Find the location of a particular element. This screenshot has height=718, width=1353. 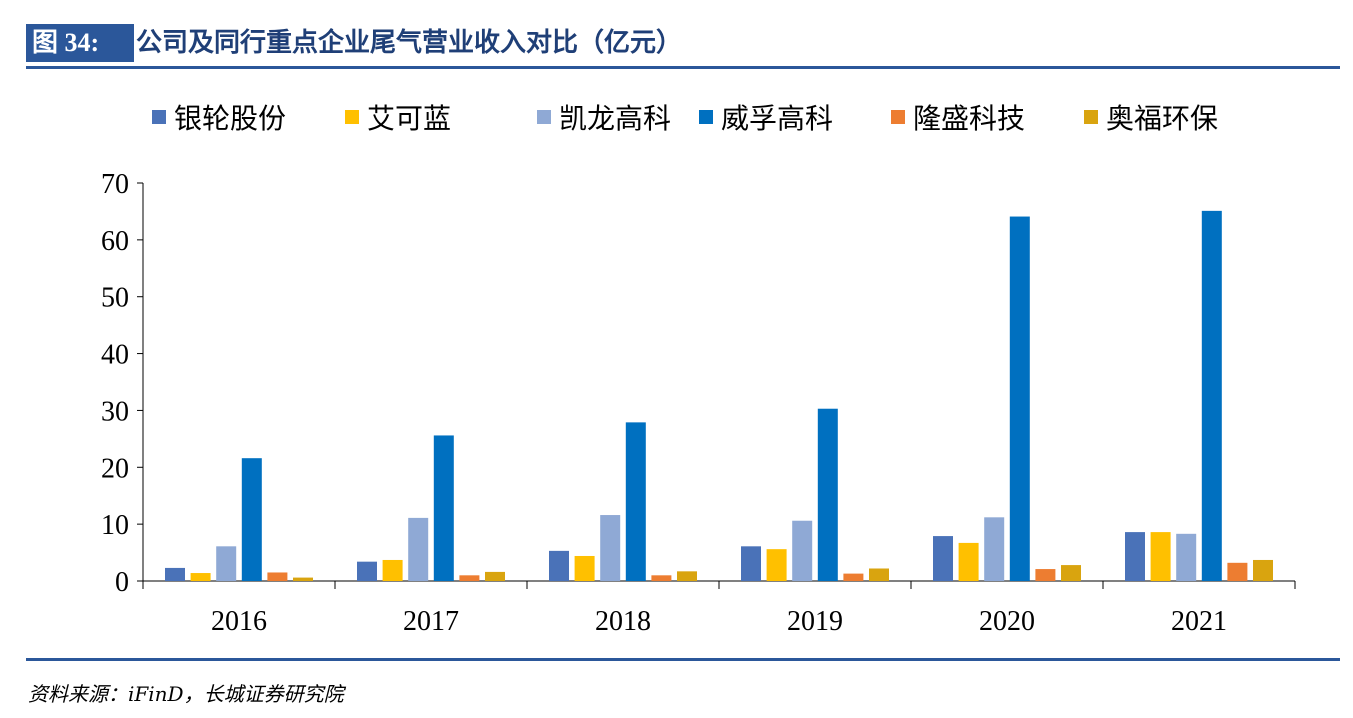

y-tick-label: 30 is located at coordinates (115, 411).